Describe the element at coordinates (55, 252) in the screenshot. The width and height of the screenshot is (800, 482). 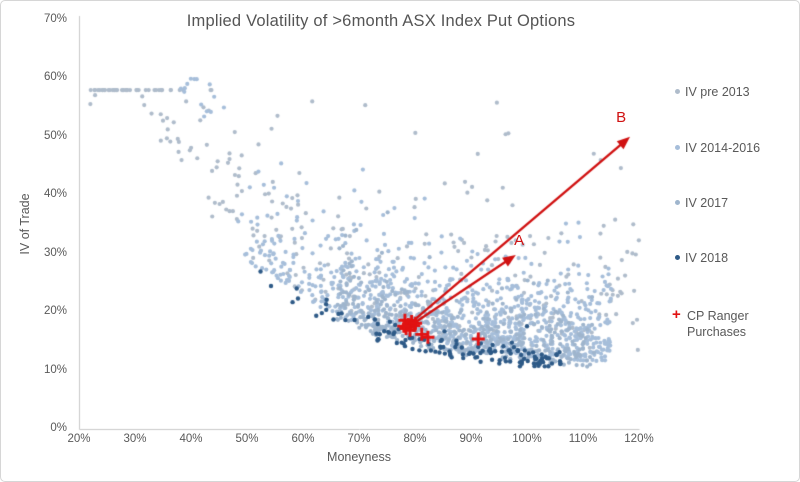
I see `y-tick-label: 30%` at that location.